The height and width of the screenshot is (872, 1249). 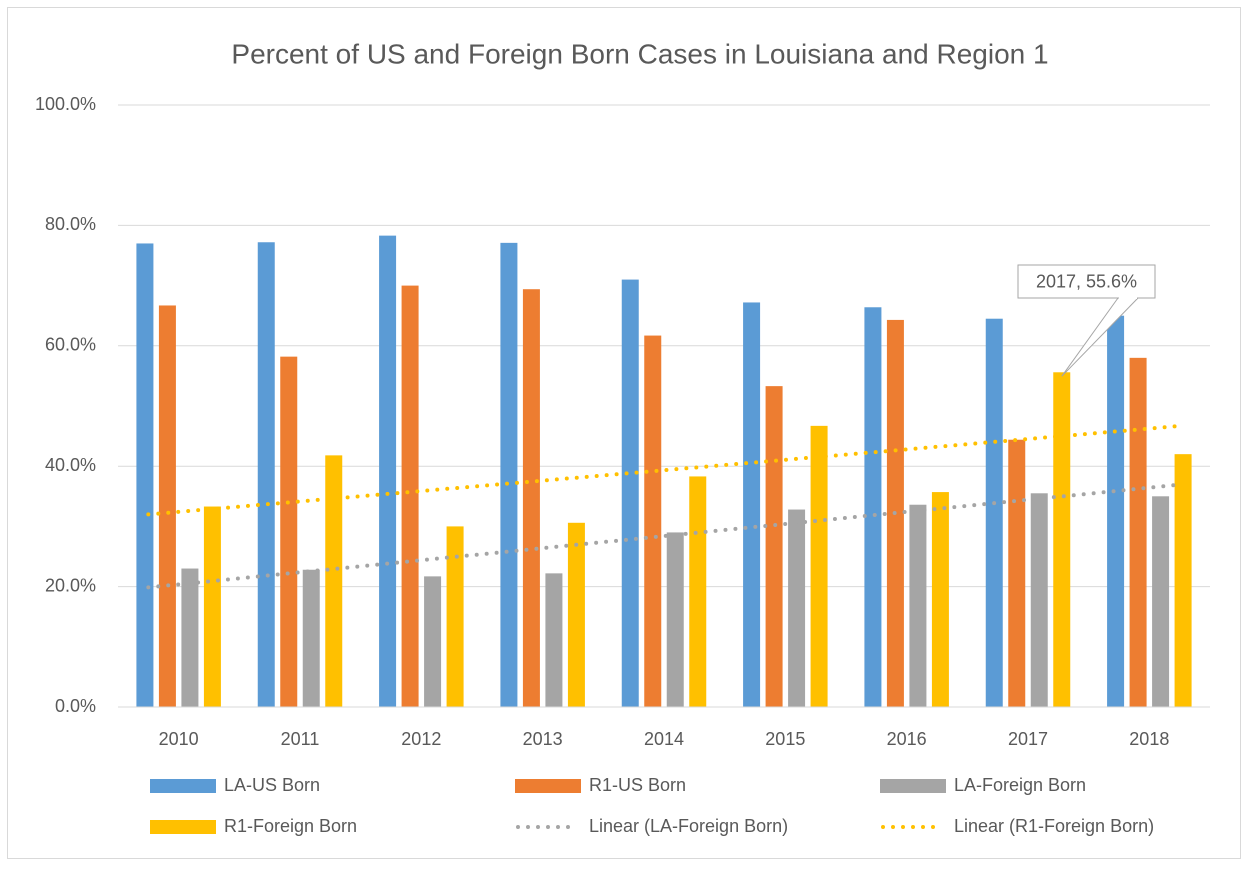 What do you see at coordinates (1149, 739) in the screenshot?
I see `x-tick-label: 2018` at bounding box center [1149, 739].